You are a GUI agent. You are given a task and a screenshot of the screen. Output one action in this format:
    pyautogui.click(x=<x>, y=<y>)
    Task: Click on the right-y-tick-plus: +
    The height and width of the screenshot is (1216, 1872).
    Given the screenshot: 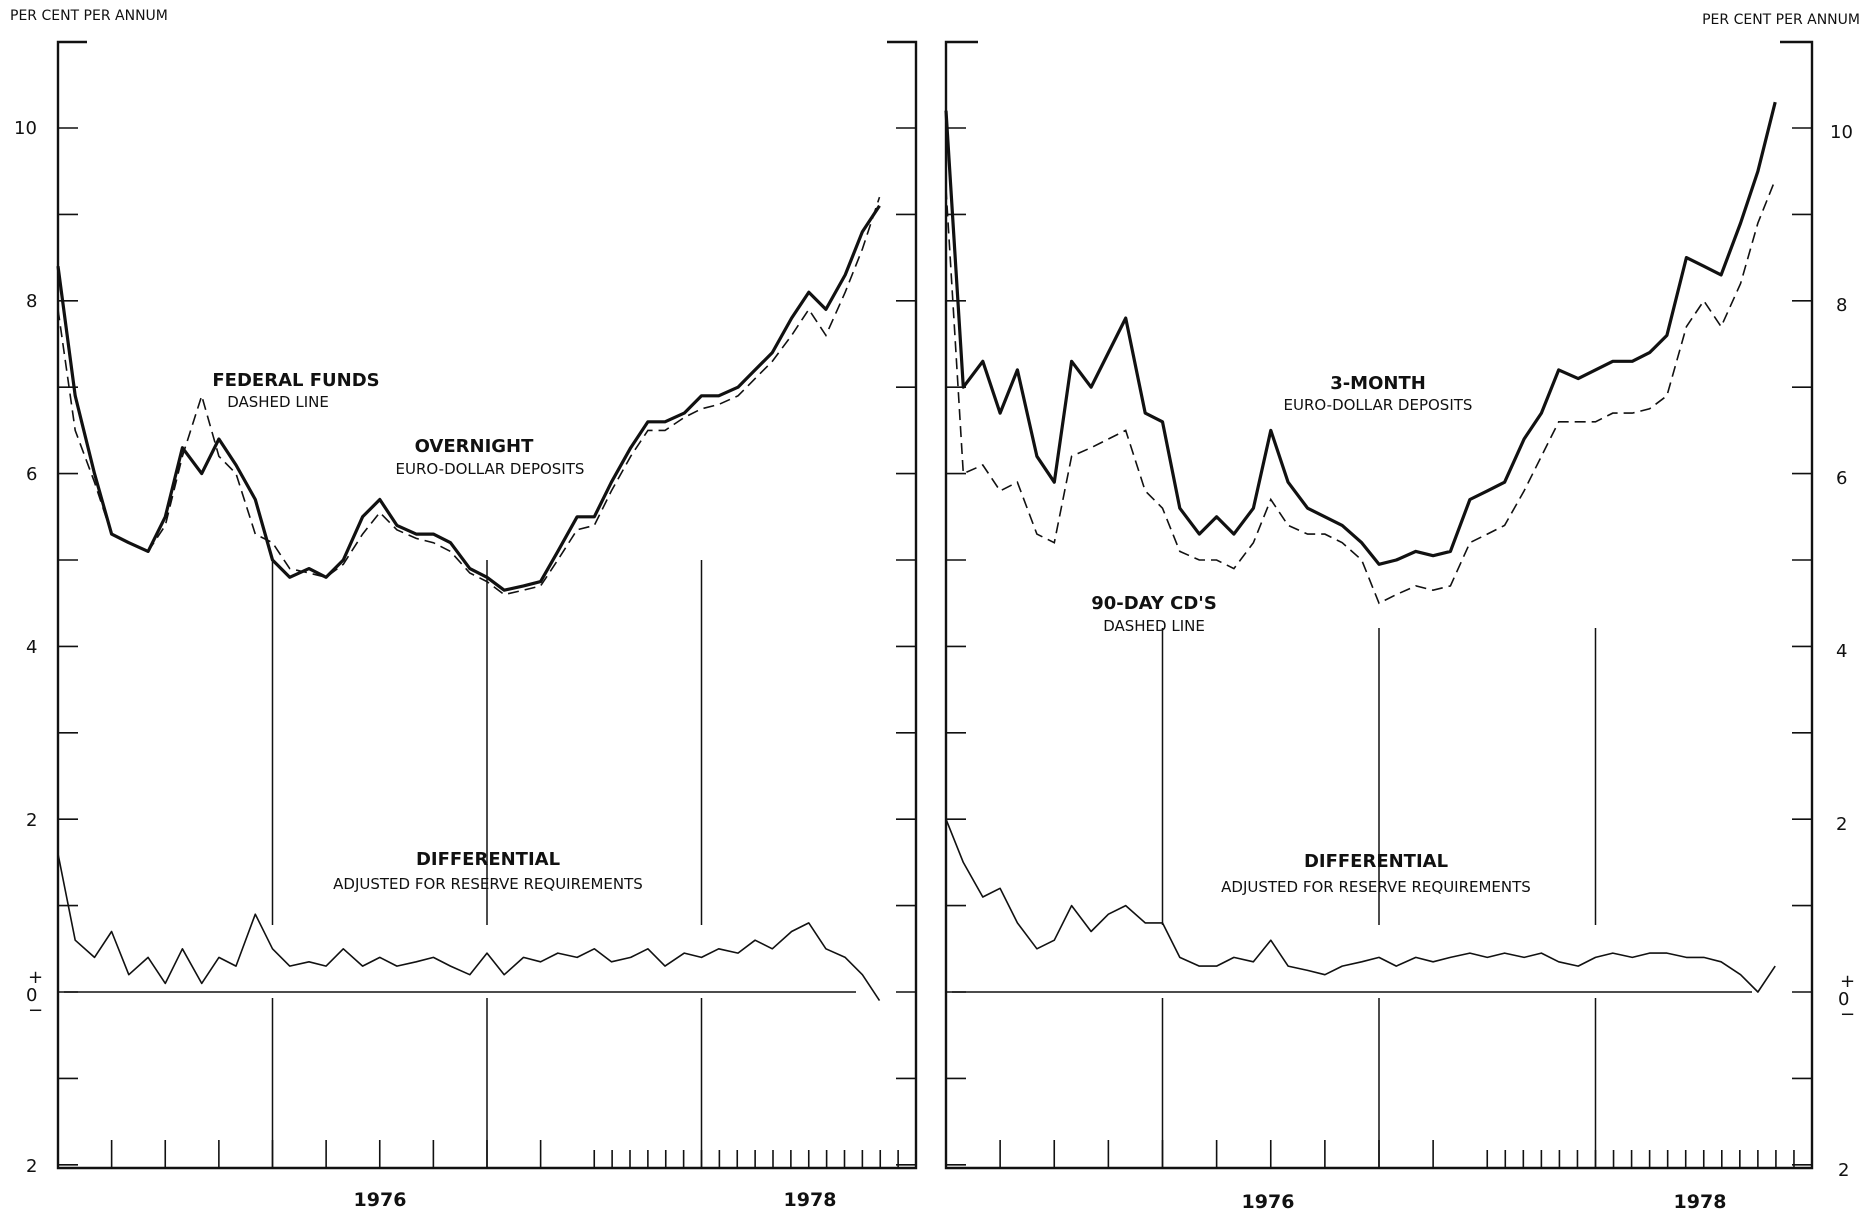 What is the action you would take?
    pyautogui.click(x=1847, y=981)
    